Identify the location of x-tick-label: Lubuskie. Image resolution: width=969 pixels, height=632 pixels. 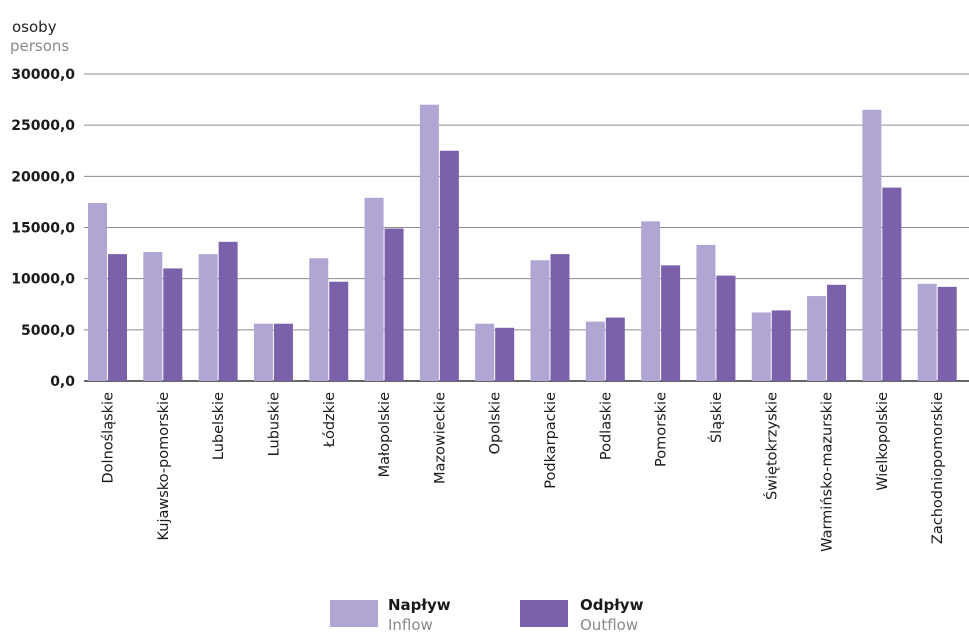
(274, 424).